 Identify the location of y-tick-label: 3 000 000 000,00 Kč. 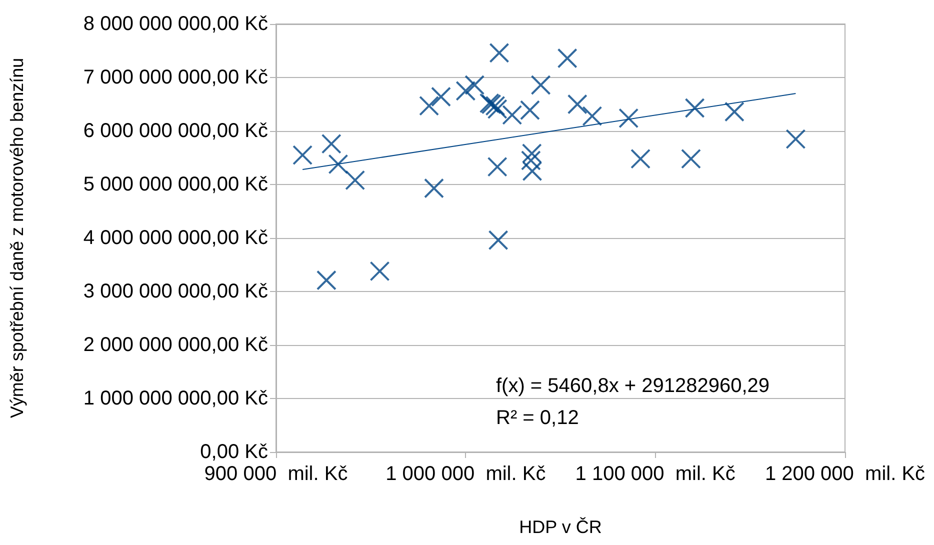
(175, 291).